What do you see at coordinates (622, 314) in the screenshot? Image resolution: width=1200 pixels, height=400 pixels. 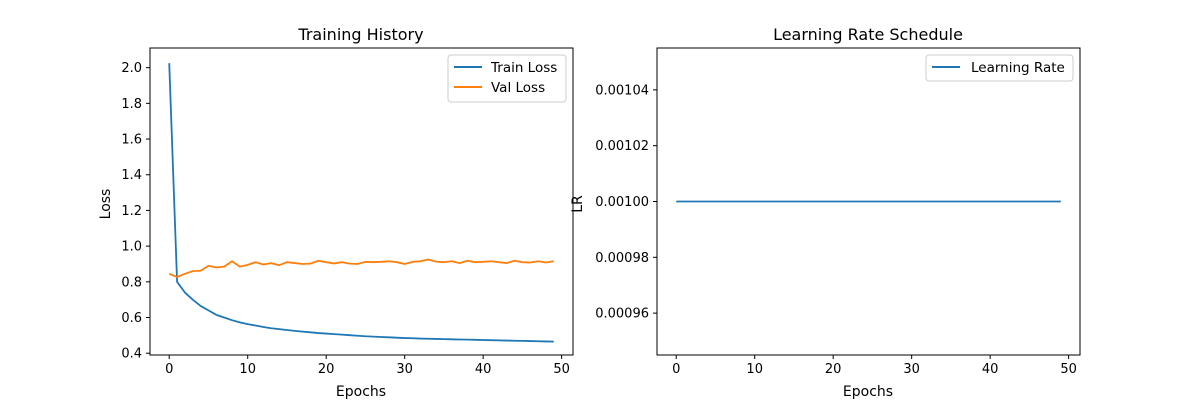 I see `y-tick-label: 0.00096` at bounding box center [622, 314].